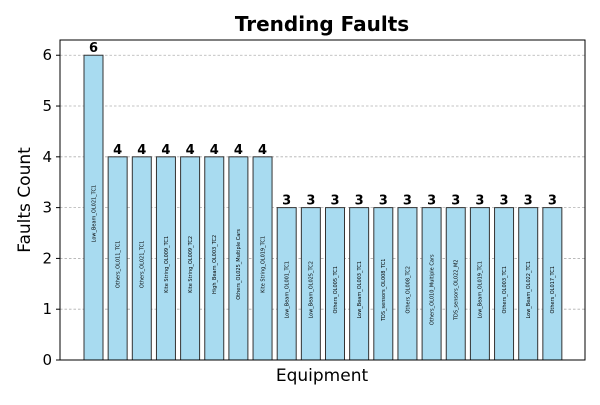 The height and width of the screenshot is (405, 600). What do you see at coordinates (191, 264) in the screenshot?
I see `bar-category-label: Kite String_OL009_TC2` at bounding box center [191, 264].